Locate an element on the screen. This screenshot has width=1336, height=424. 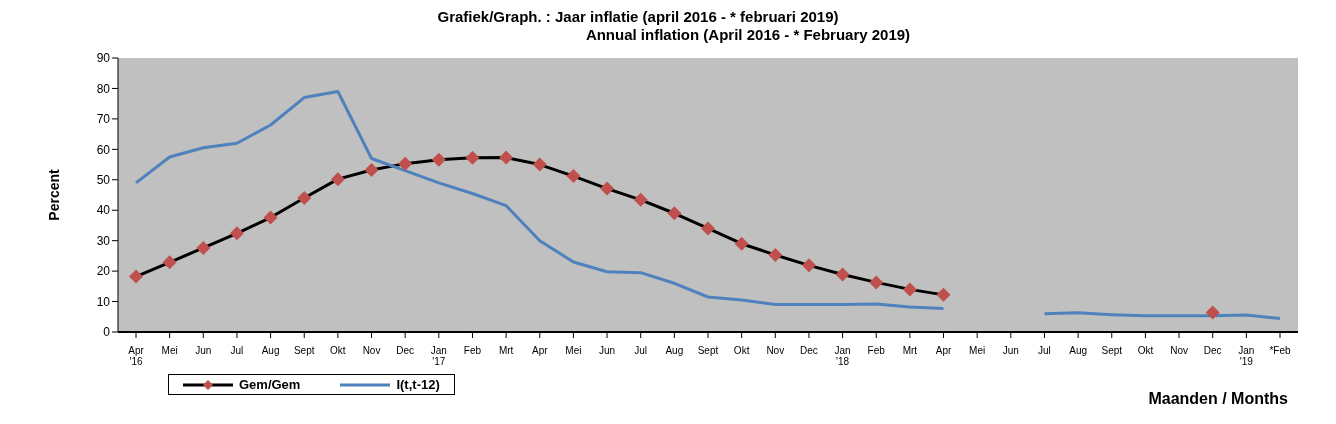
y-tick-label: 0 is located at coordinates (107, 332).